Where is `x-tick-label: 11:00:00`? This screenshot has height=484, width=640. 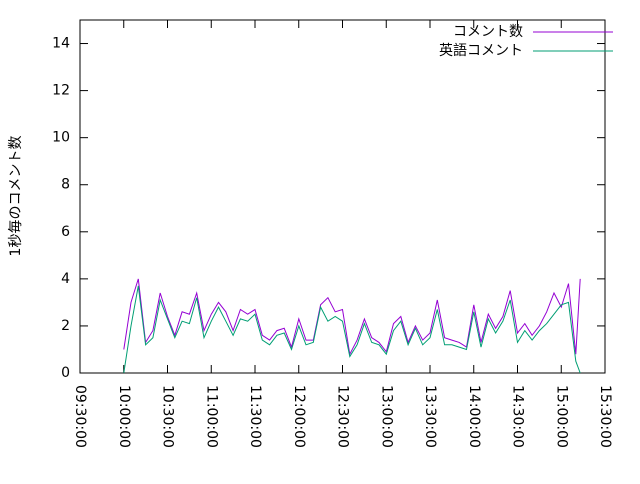 x-tick-label: 11:00:00 is located at coordinates (211, 416).